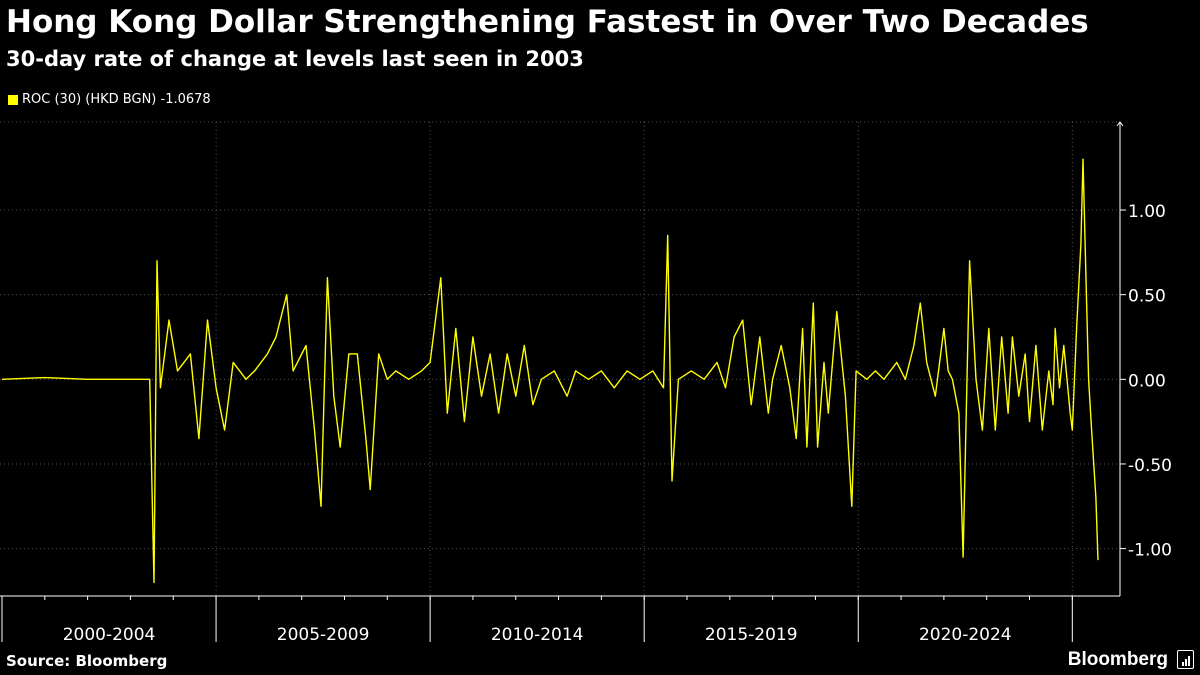 Image resolution: width=1200 pixels, height=675 pixels. What do you see at coordinates (537, 635) in the screenshot?
I see `x-category-label: 2010-2014` at bounding box center [537, 635].